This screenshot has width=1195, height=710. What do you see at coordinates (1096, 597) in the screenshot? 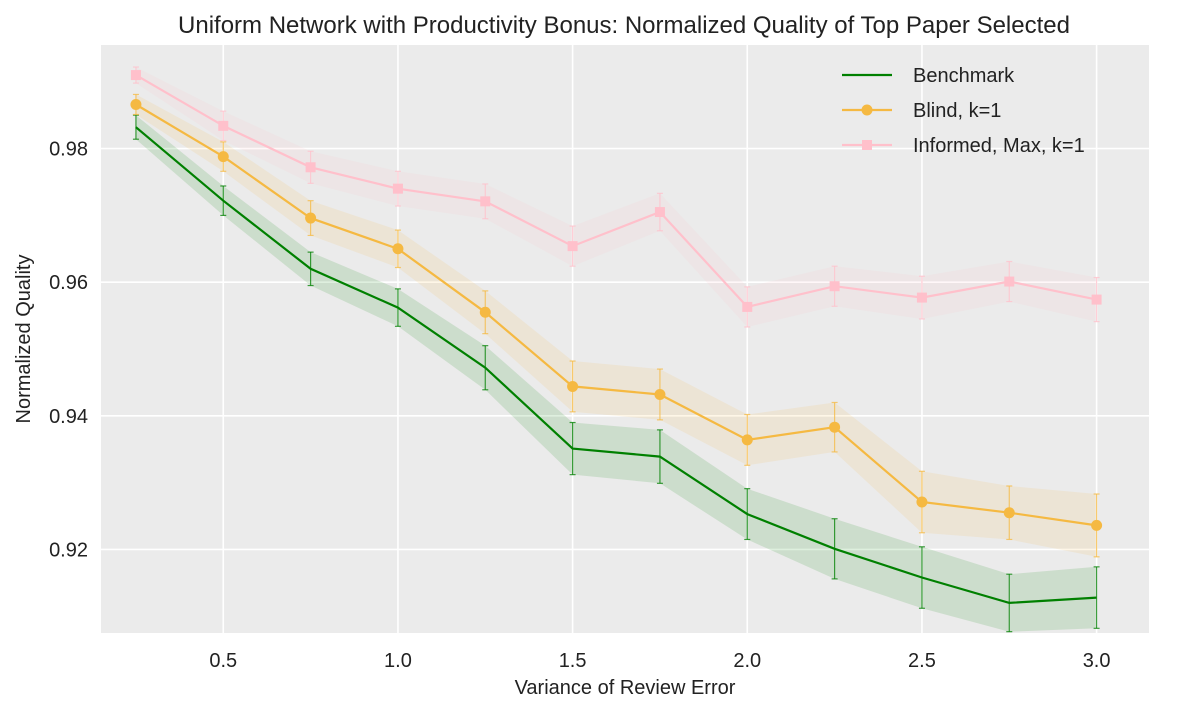
I see `benchmark-error-bar` at bounding box center [1096, 597].